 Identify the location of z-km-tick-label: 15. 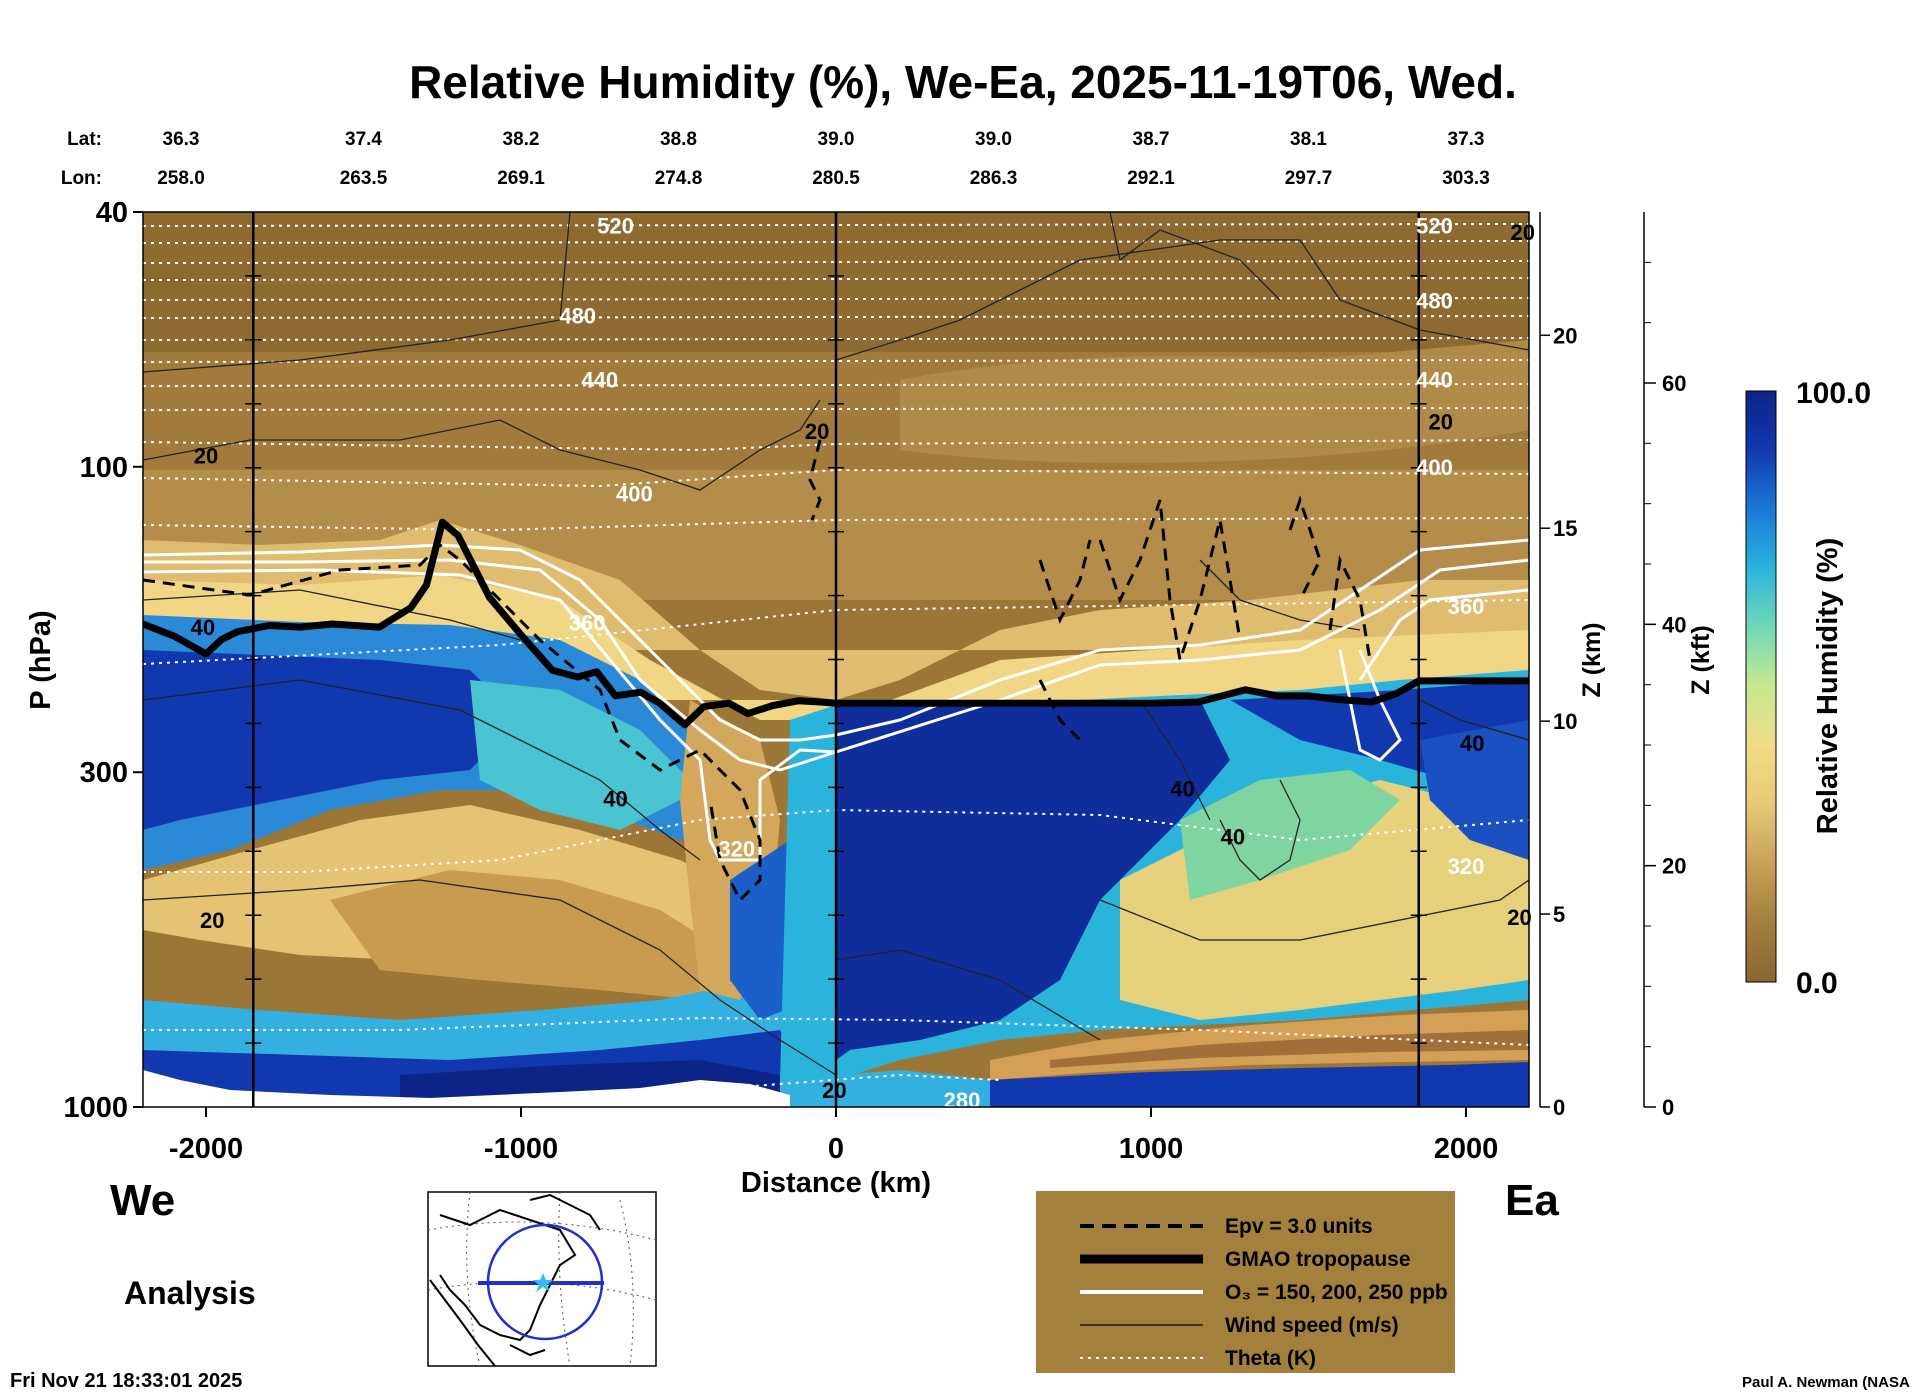
(1565, 528).